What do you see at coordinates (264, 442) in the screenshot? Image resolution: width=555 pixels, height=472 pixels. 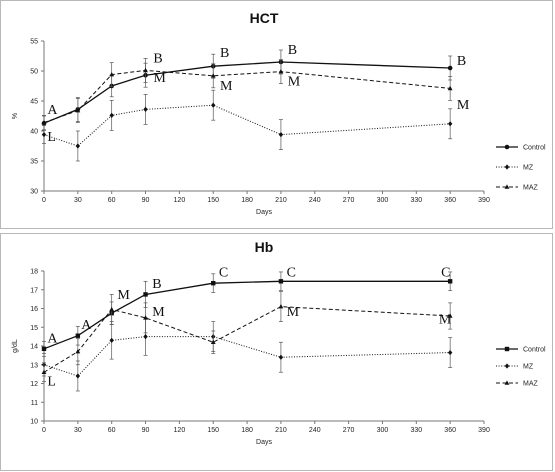 I see `x-axis-label: Days` at bounding box center [264, 442].